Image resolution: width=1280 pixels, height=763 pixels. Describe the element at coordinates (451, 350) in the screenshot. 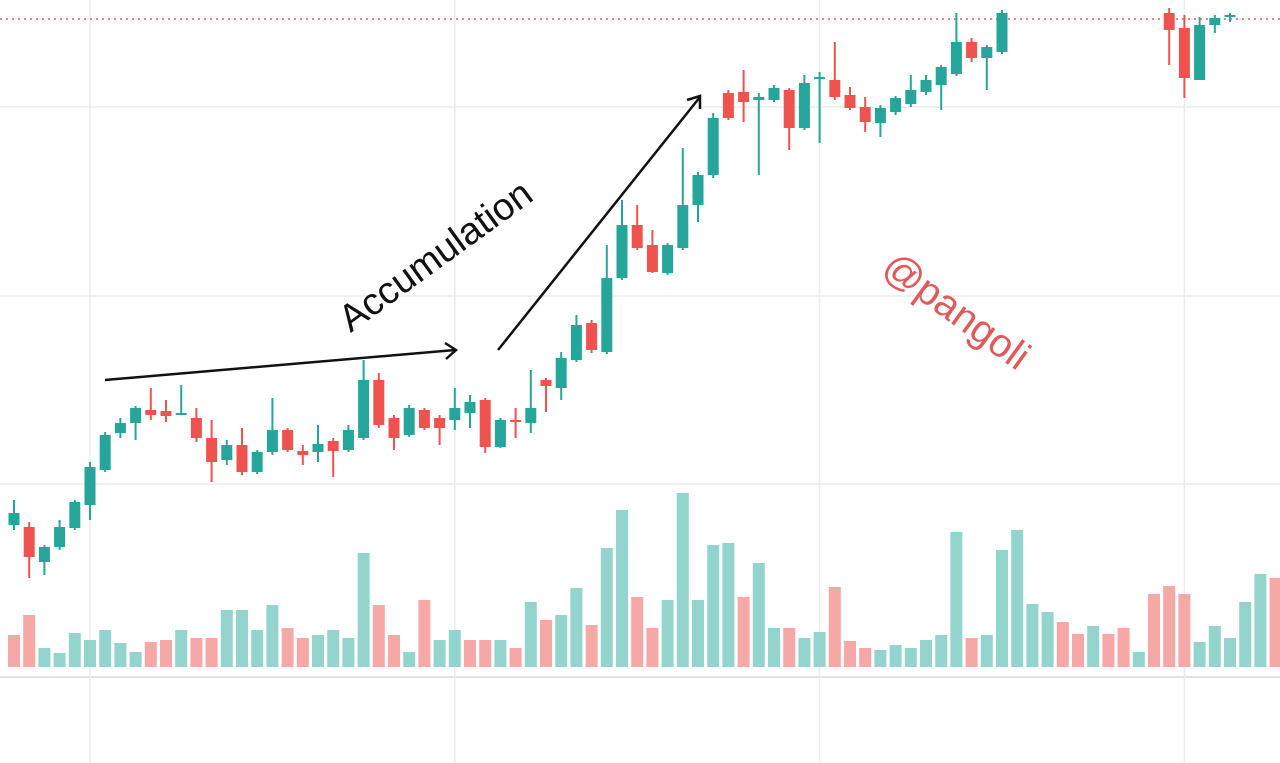

I see `arrowhead` at that location.